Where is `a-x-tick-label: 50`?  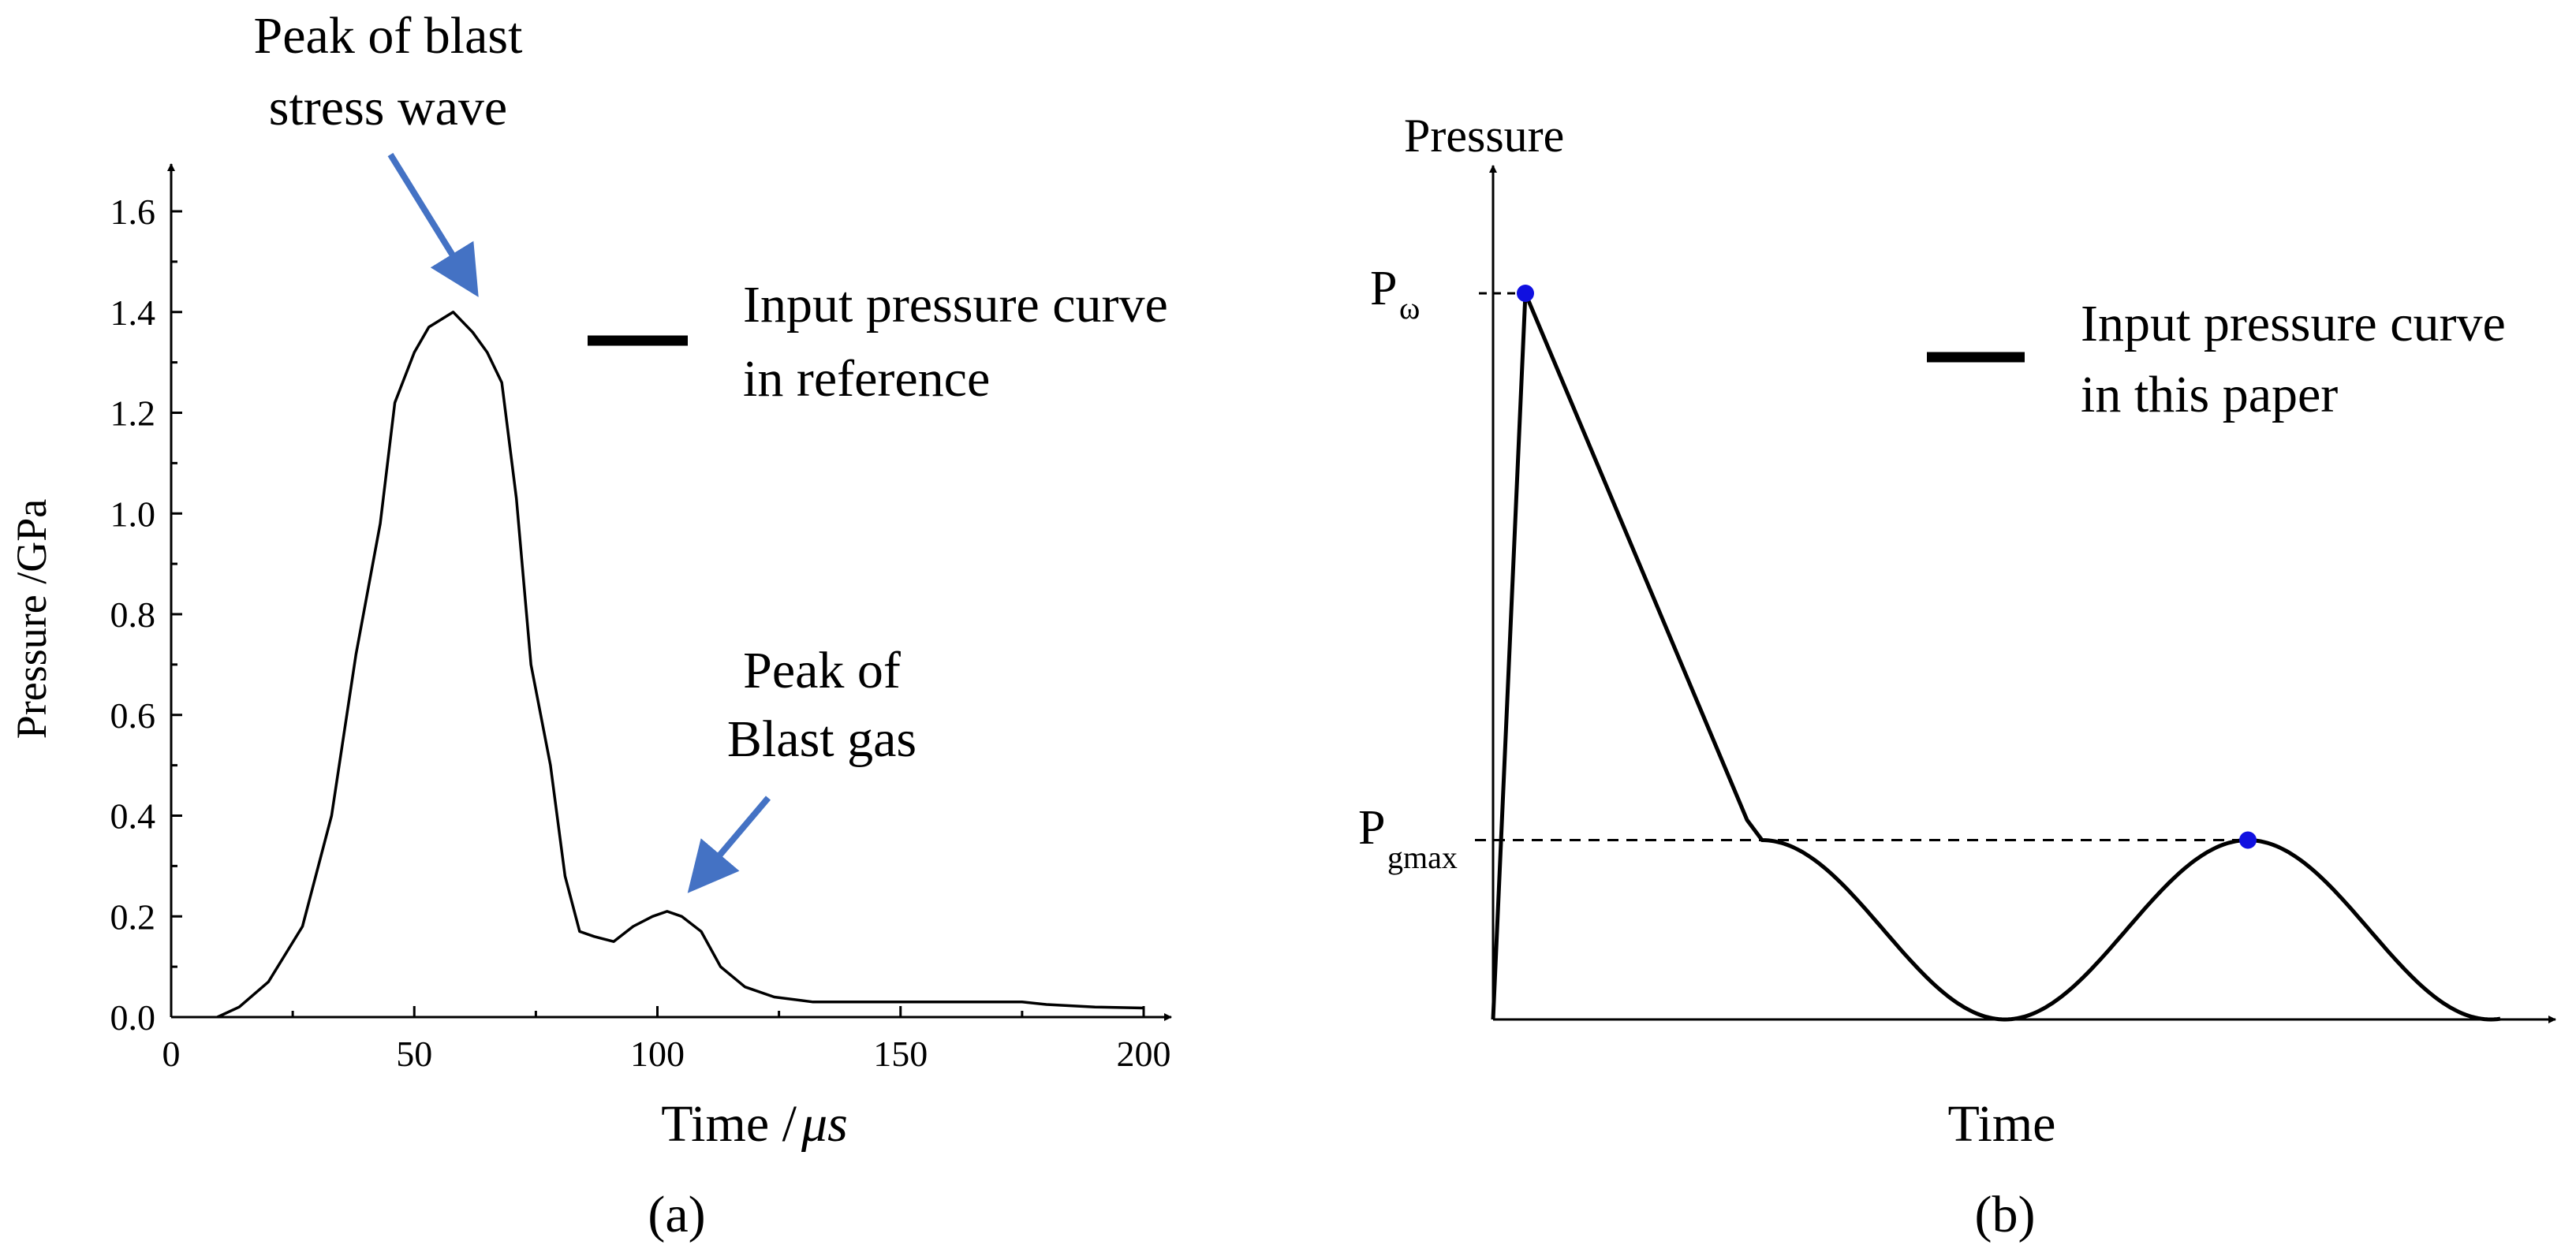 a-x-tick-label: 50 is located at coordinates (414, 1054).